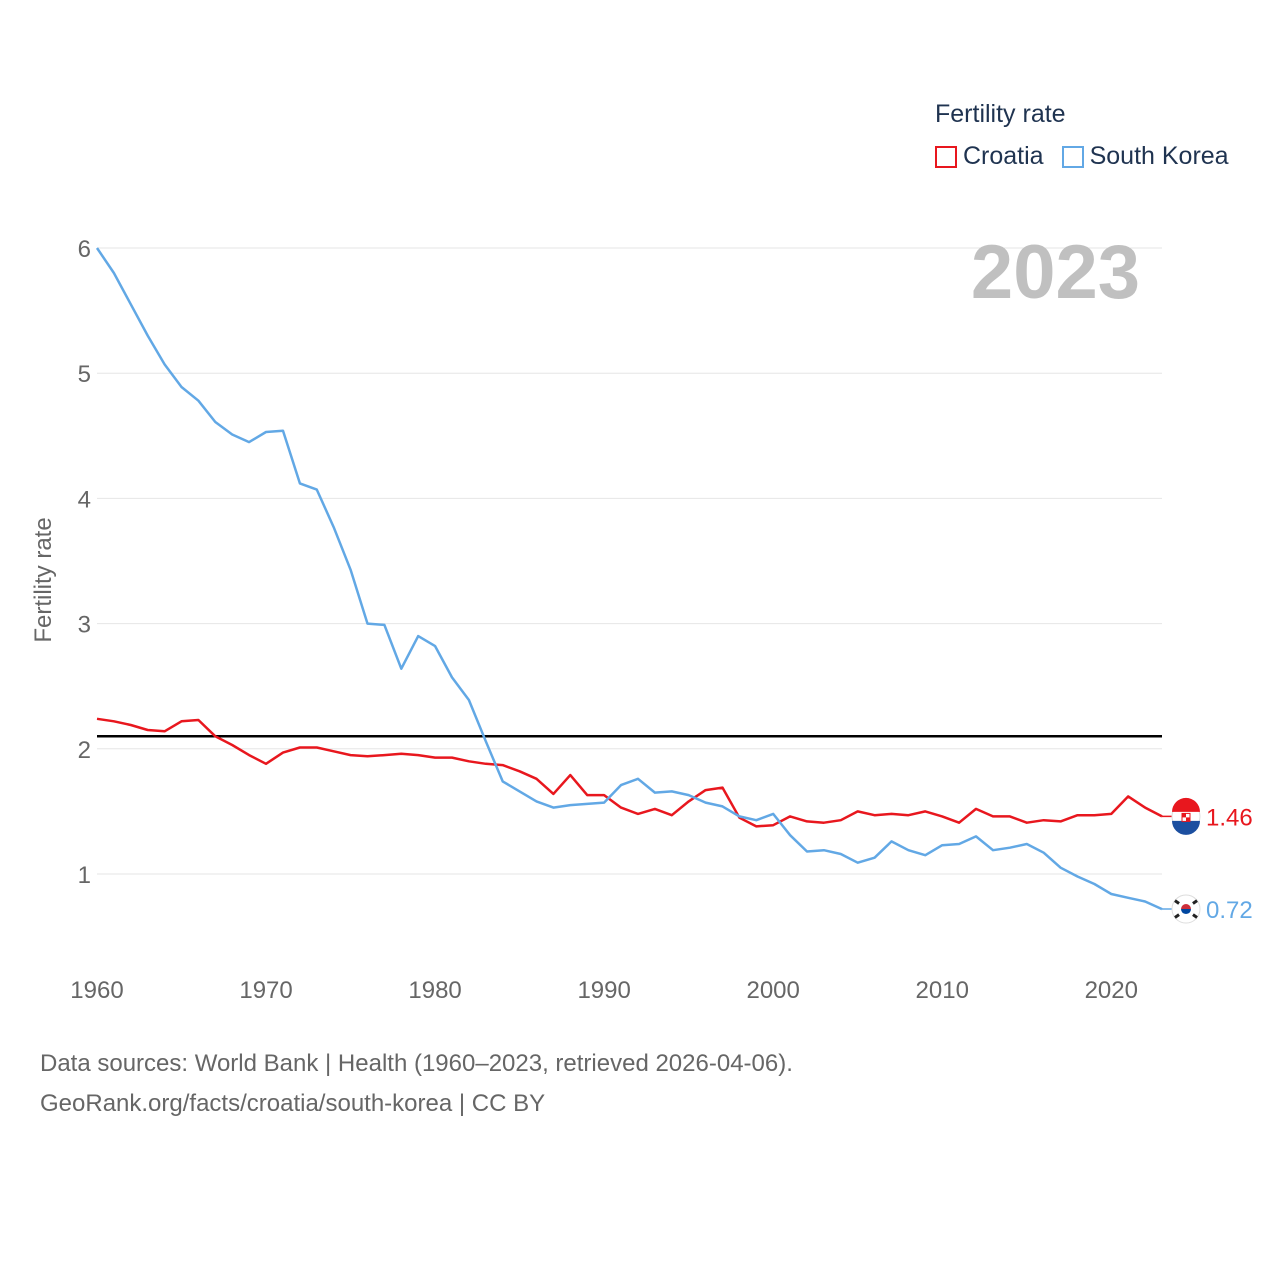  What do you see at coordinates (772, 990) in the screenshot?
I see `x-tick-label: 2000` at bounding box center [772, 990].